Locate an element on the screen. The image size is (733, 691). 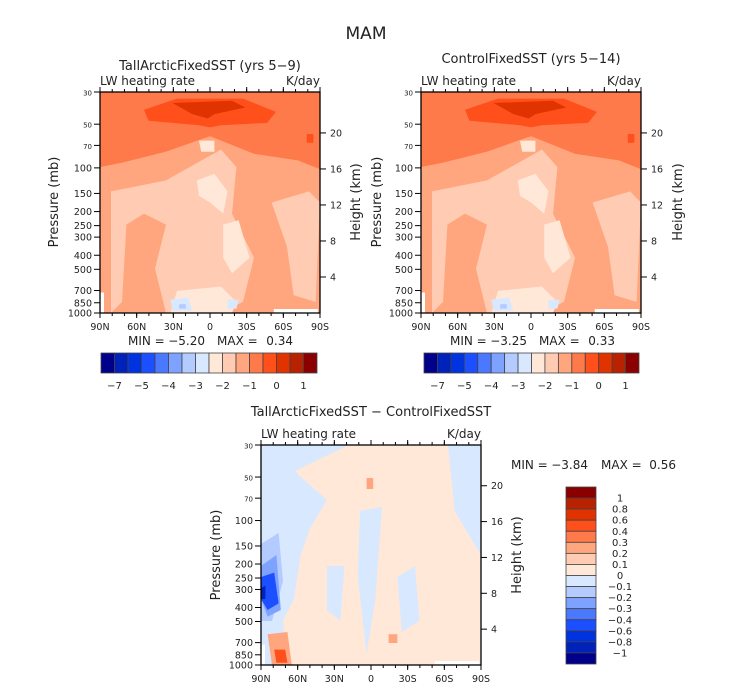
colorbar-label: 1 is located at coordinates (303, 386).